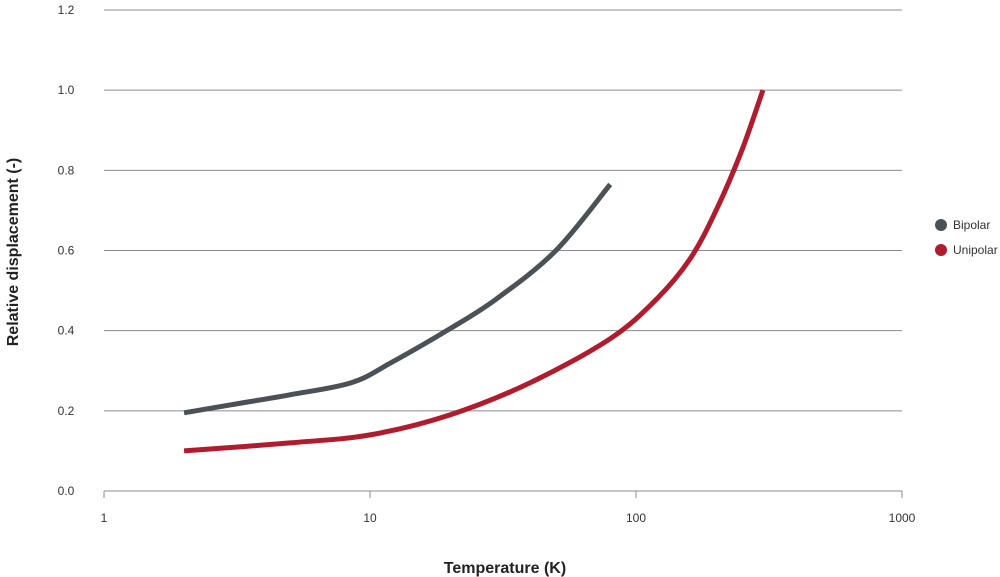  What do you see at coordinates (636, 518) in the screenshot?
I see `x-tick-label: 100` at bounding box center [636, 518].